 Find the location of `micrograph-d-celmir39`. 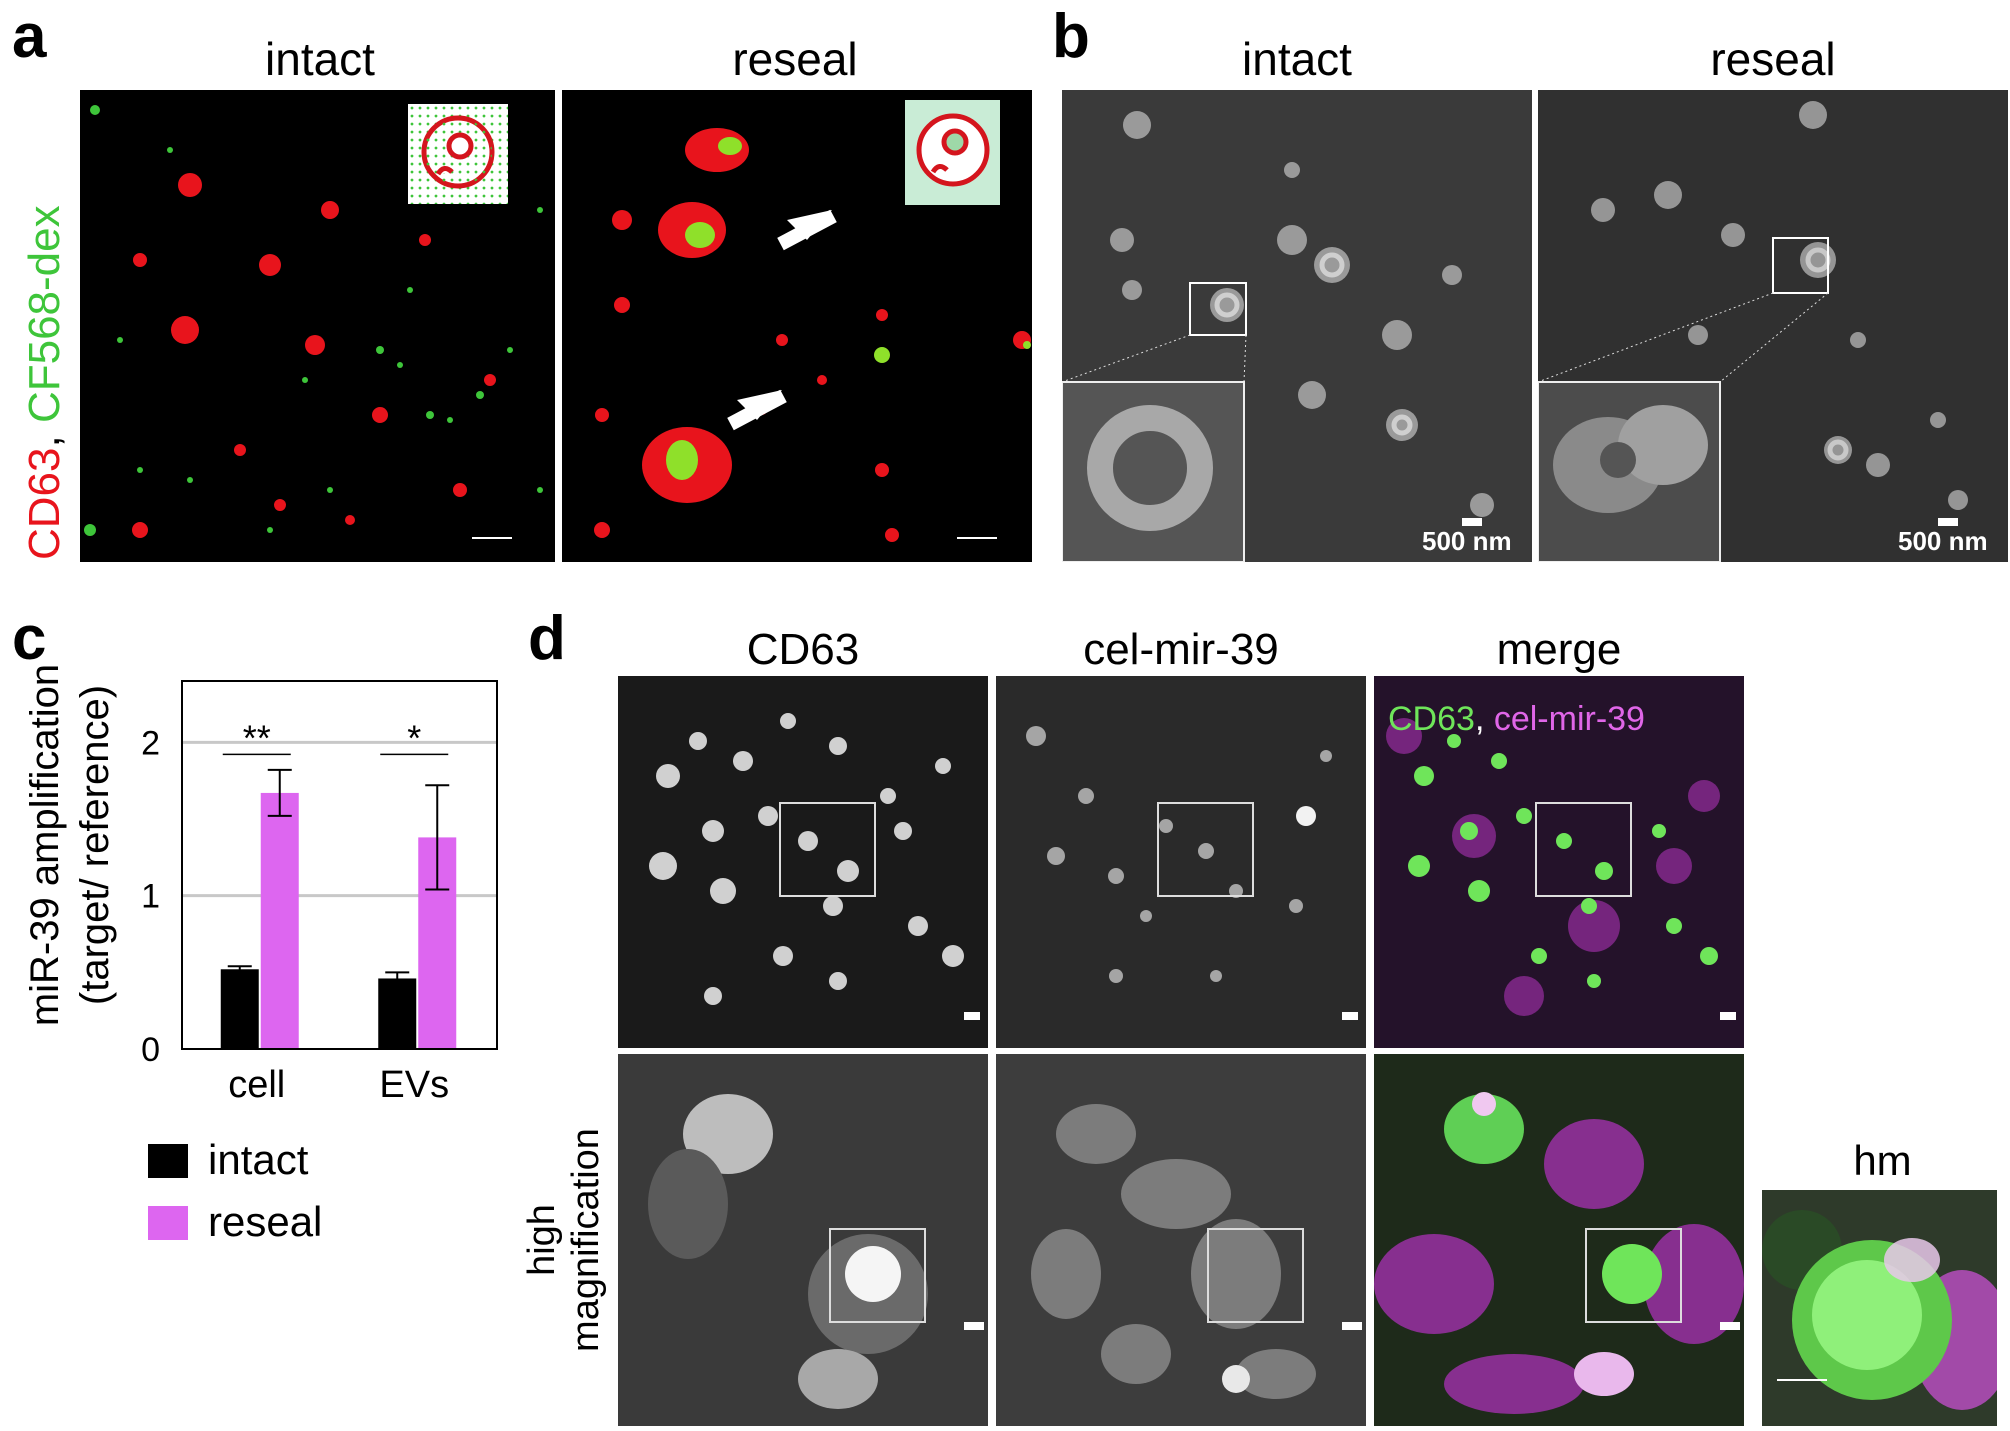

micrograph-d-celmir39 is located at coordinates (1181, 862).